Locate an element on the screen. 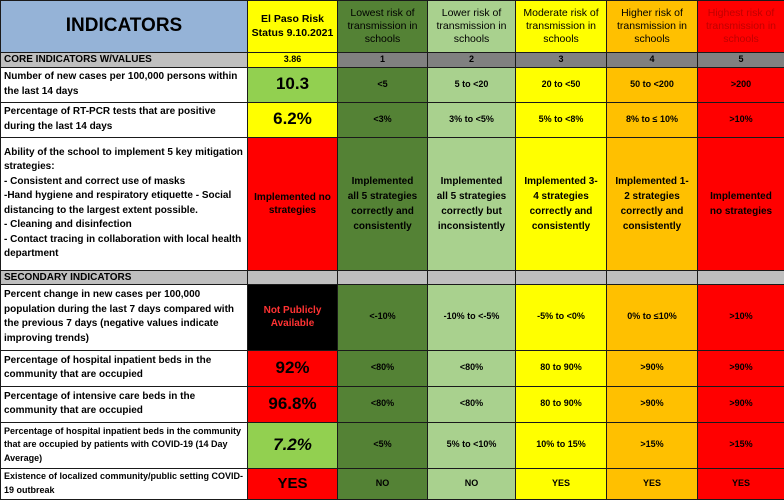  core-section-row: CORE INDICATORS W/VALUES 3.86 1 2 3 4 5 is located at coordinates (392, 60).